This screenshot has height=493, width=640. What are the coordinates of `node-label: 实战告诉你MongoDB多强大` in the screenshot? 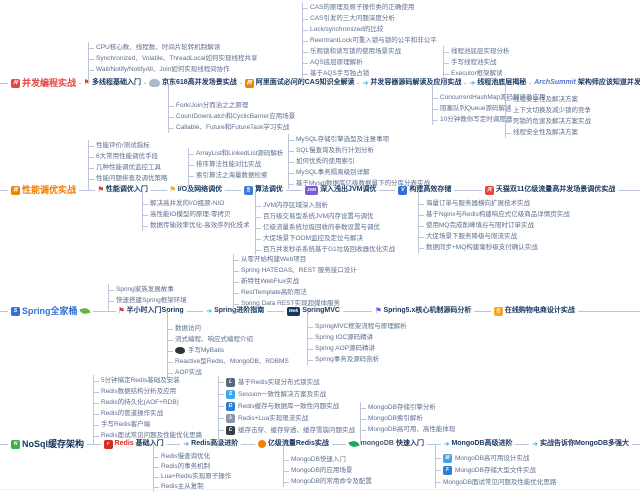 It's located at (584, 443).